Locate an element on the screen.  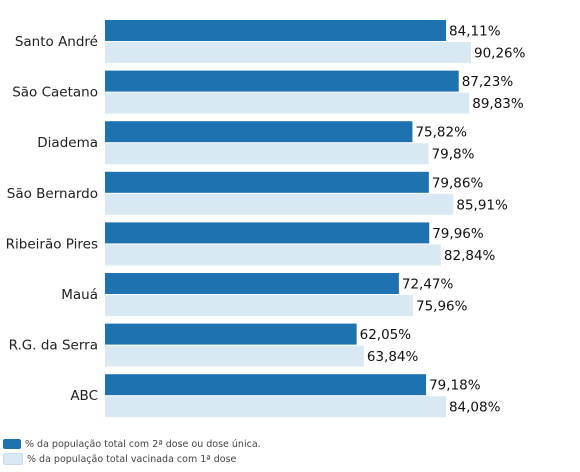
value-label-diadema-second-dose: 75,82% is located at coordinates (441, 133).